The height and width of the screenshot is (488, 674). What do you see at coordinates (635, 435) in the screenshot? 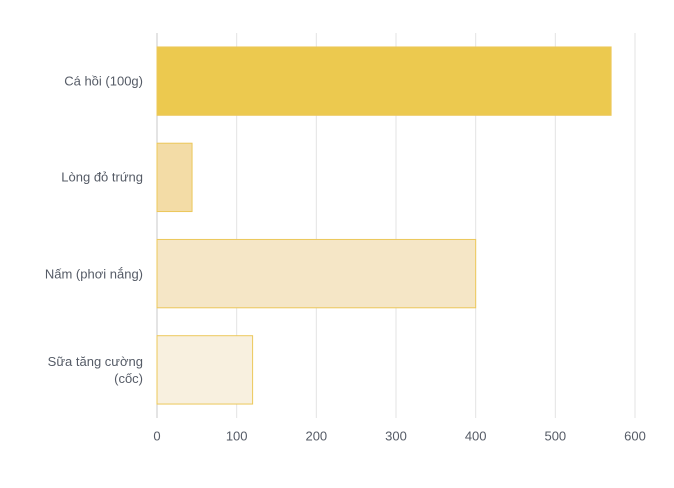
I see `x-tick-label: 600` at bounding box center [635, 435].